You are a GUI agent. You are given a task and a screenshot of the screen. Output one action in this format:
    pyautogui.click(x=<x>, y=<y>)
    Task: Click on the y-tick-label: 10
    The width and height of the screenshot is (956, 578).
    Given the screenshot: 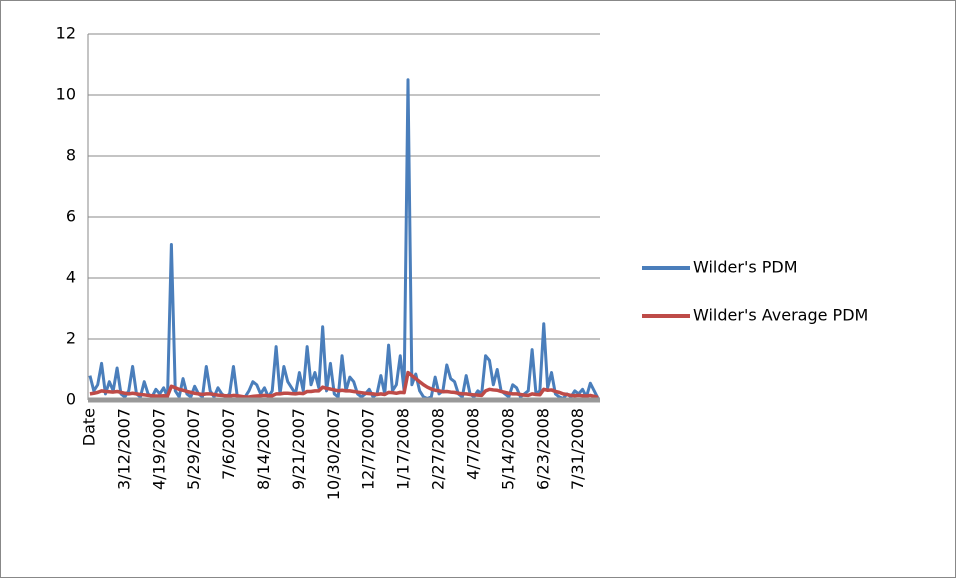 What is the action you would take?
    pyautogui.click(x=66, y=94)
    